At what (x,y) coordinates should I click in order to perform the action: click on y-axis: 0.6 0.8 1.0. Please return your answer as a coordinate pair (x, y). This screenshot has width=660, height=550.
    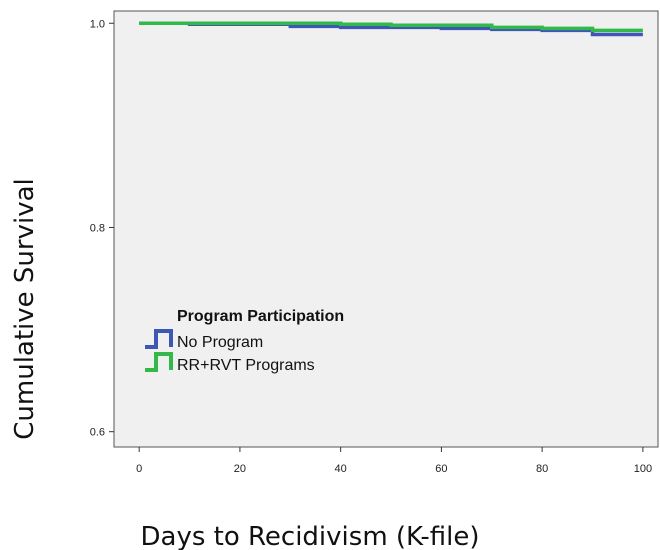
    Looking at the image, I should click on (102, 228).